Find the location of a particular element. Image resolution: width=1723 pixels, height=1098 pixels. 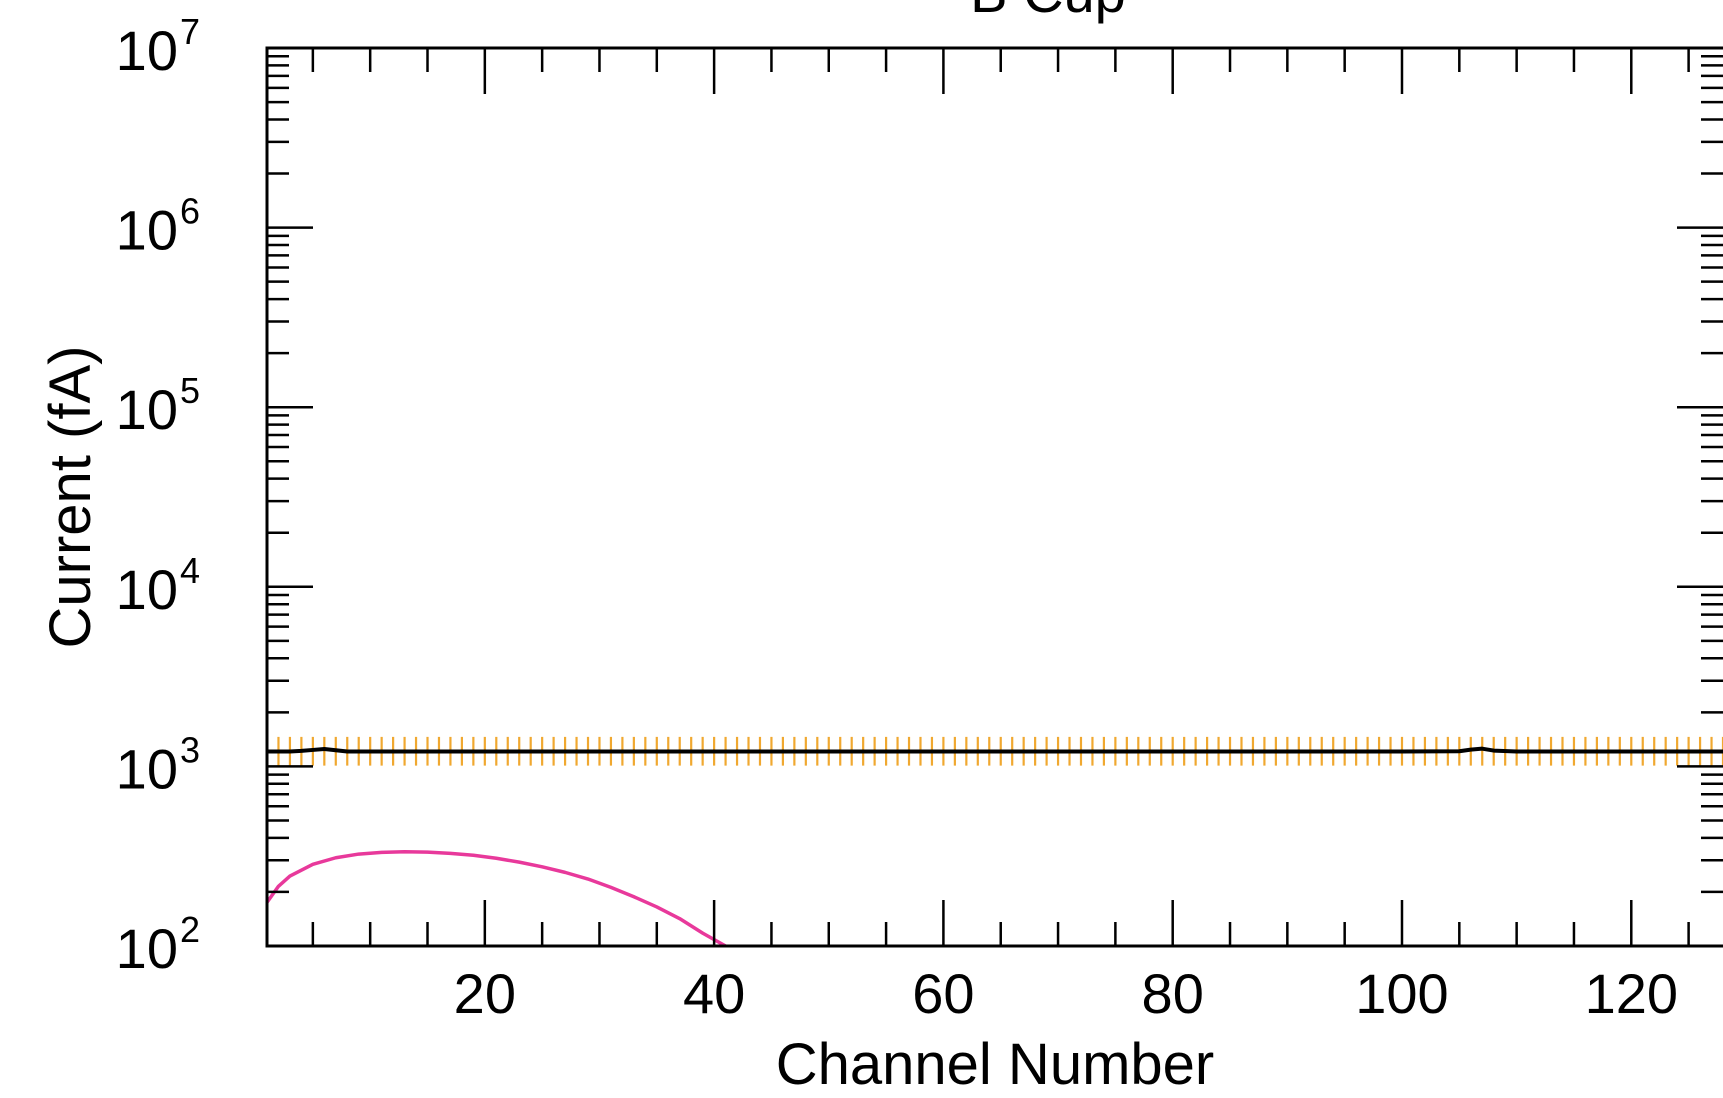

y-tick-exponent: 2 is located at coordinates (190, 929).